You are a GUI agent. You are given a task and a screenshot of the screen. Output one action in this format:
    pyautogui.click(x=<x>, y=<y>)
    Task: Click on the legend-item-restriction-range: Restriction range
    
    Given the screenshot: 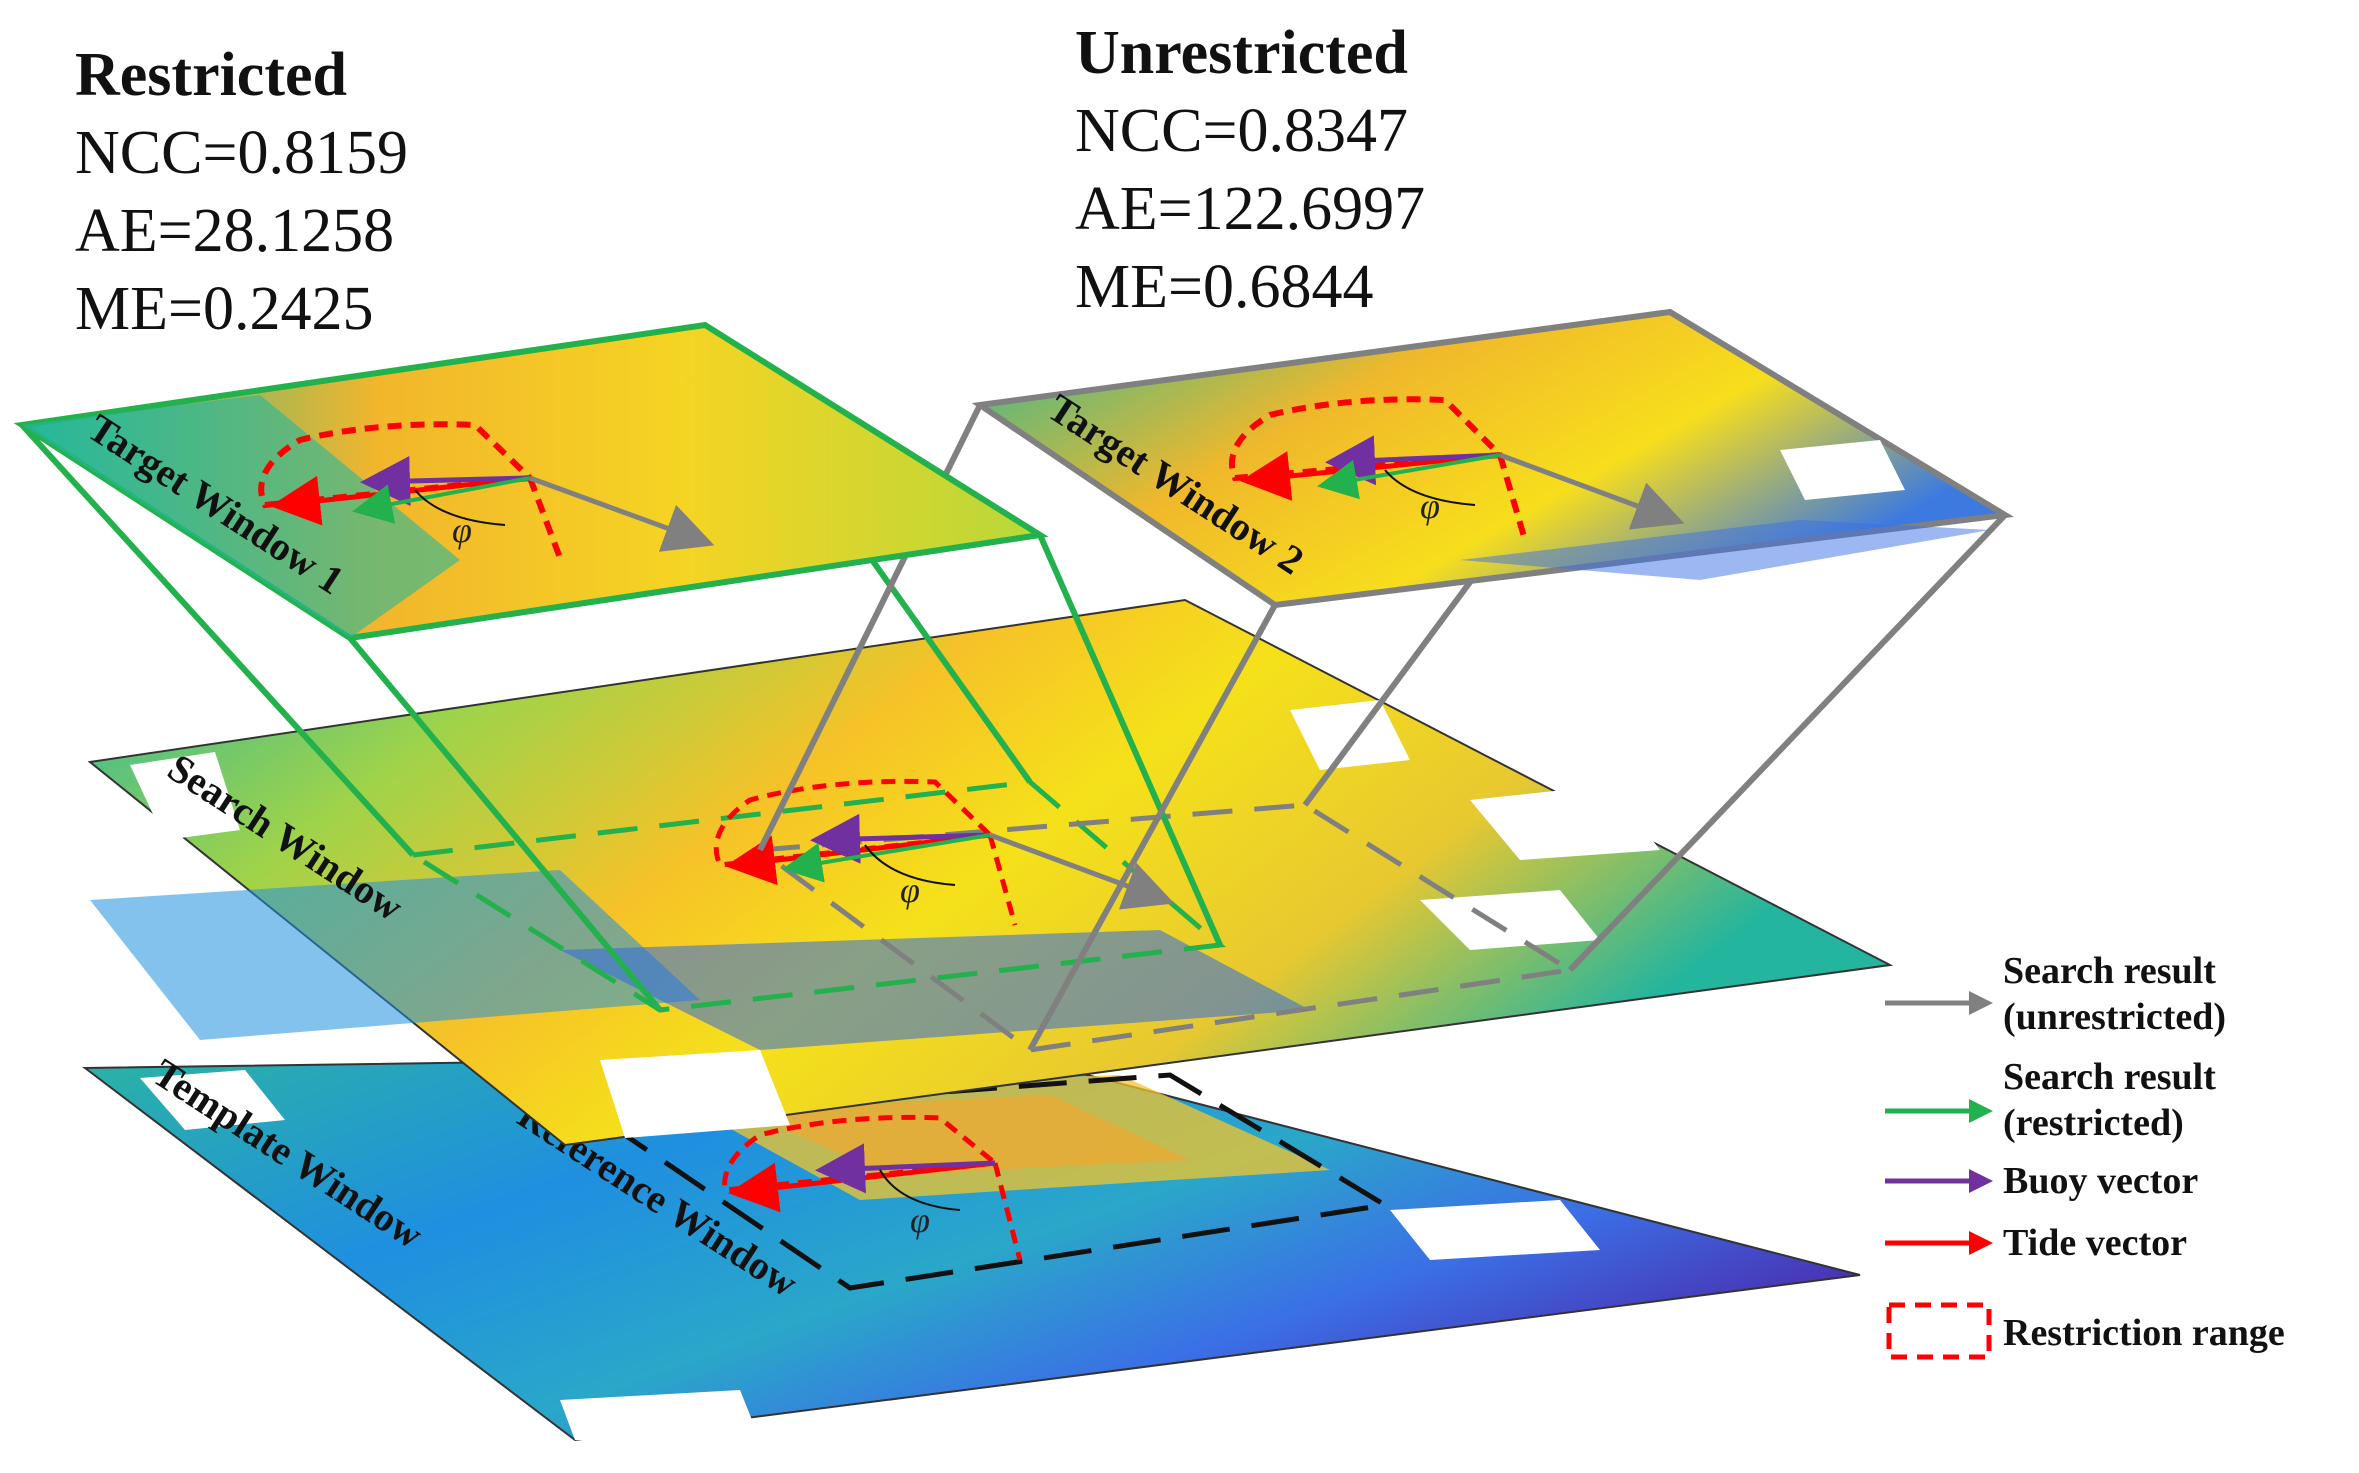 What is the action you would take?
    pyautogui.click(x=2120, y=1334)
    